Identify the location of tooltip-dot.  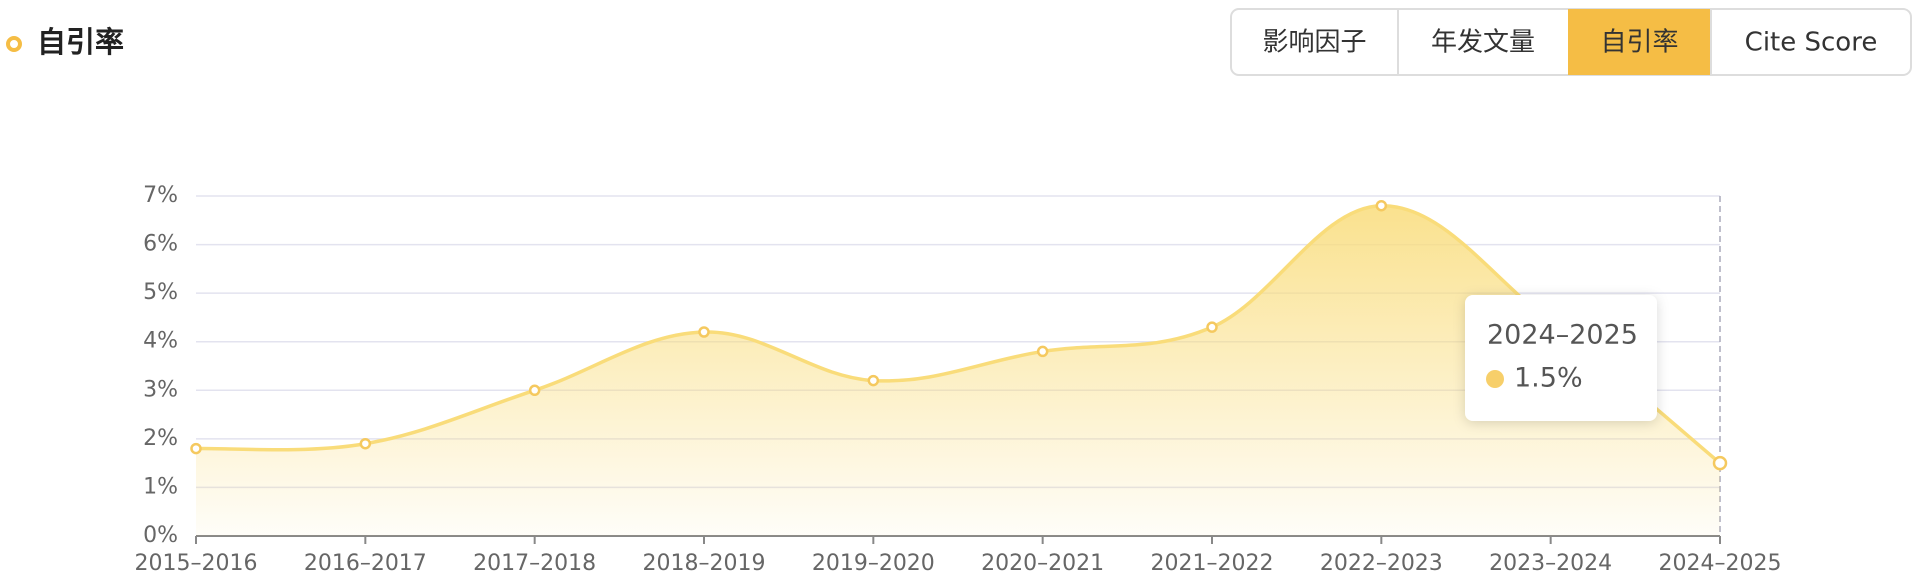
(1495, 379).